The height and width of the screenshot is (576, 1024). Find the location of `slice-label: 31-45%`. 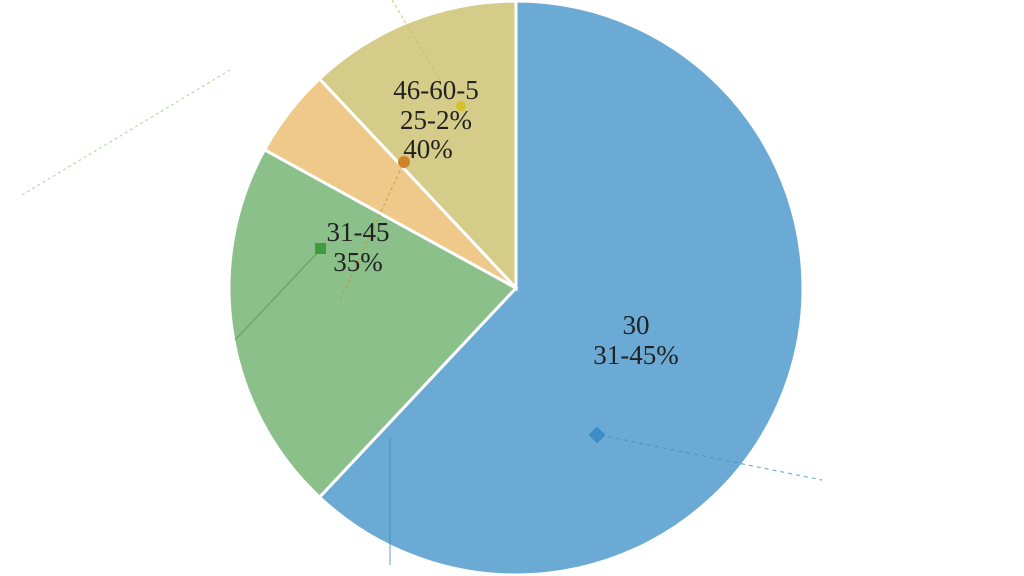

slice-label: 31-45% is located at coordinates (635, 355).